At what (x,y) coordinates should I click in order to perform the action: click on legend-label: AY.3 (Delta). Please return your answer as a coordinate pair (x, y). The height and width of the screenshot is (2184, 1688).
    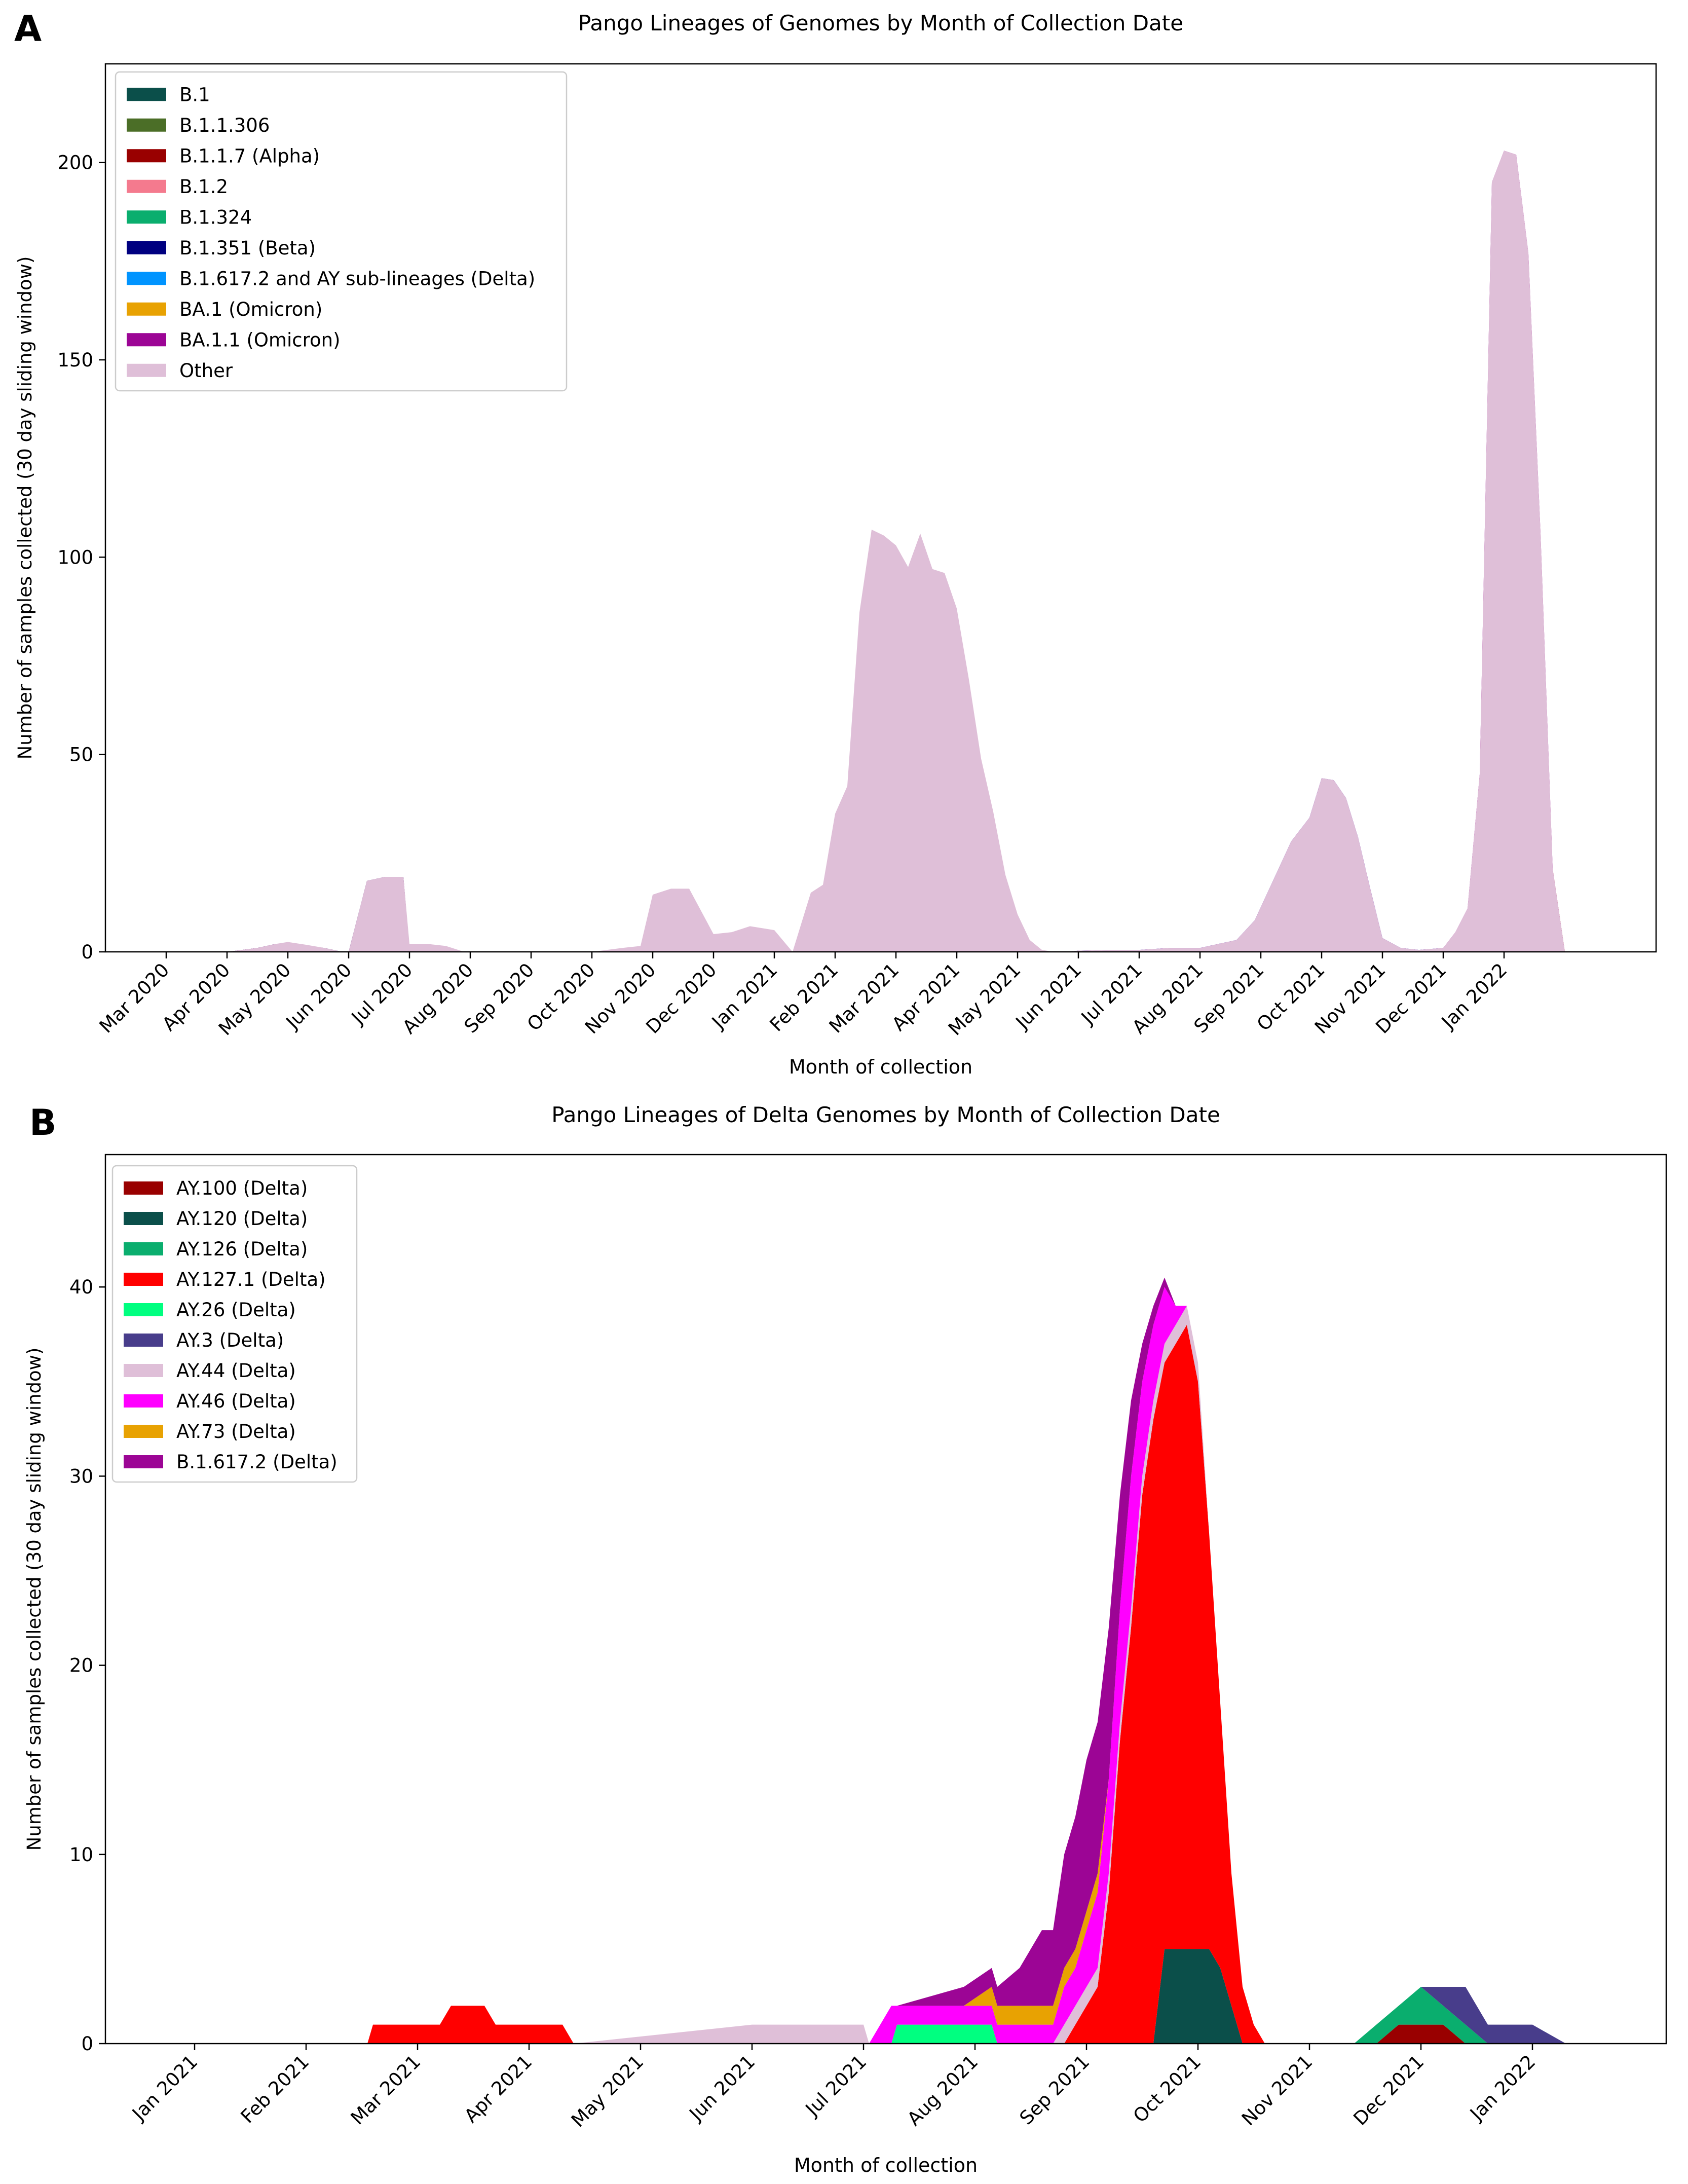
    Looking at the image, I should click on (230, 1340).